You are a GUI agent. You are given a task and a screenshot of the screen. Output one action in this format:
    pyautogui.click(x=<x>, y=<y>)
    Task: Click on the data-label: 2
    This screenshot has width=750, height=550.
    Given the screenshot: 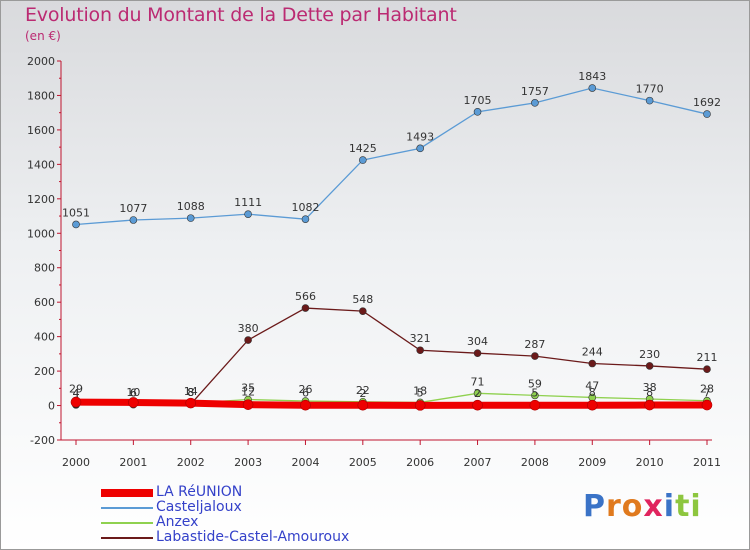 What is the action you would take?
    pyautogui.click(x=477, y=393)
    